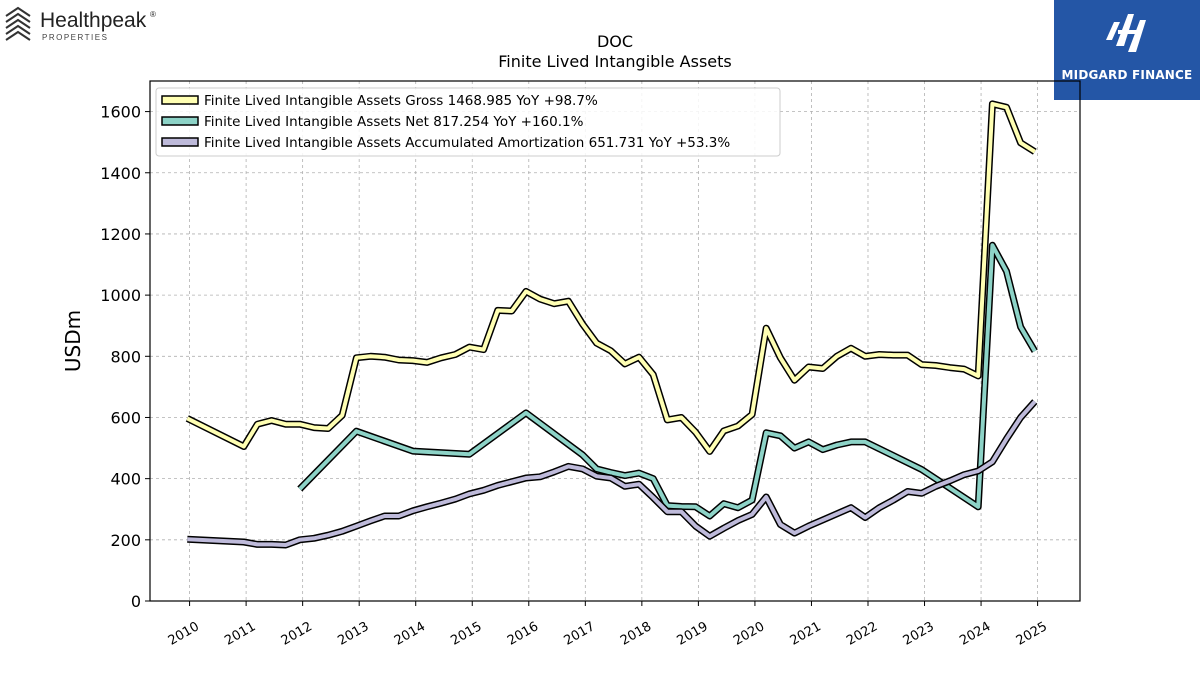  Describe the element at coordinates (93, 20) in the screenshot. I see `brand-left-name: Healthpeak` at that location.